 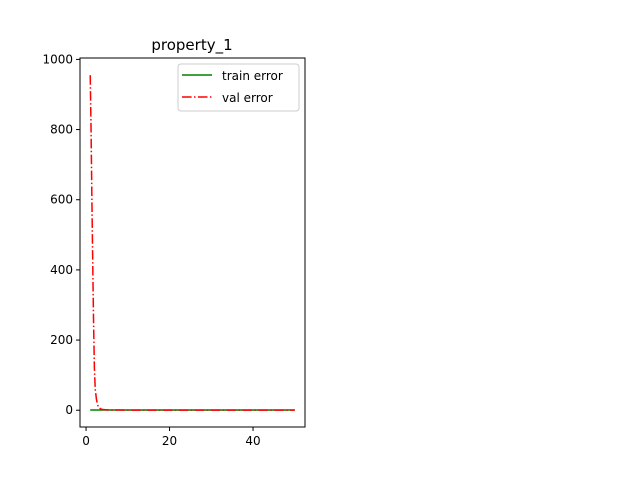 What do you see at coordinates (61, 270) in the screenshot?
I see `y-tick-label: 400` at bounding box center [61, 270].